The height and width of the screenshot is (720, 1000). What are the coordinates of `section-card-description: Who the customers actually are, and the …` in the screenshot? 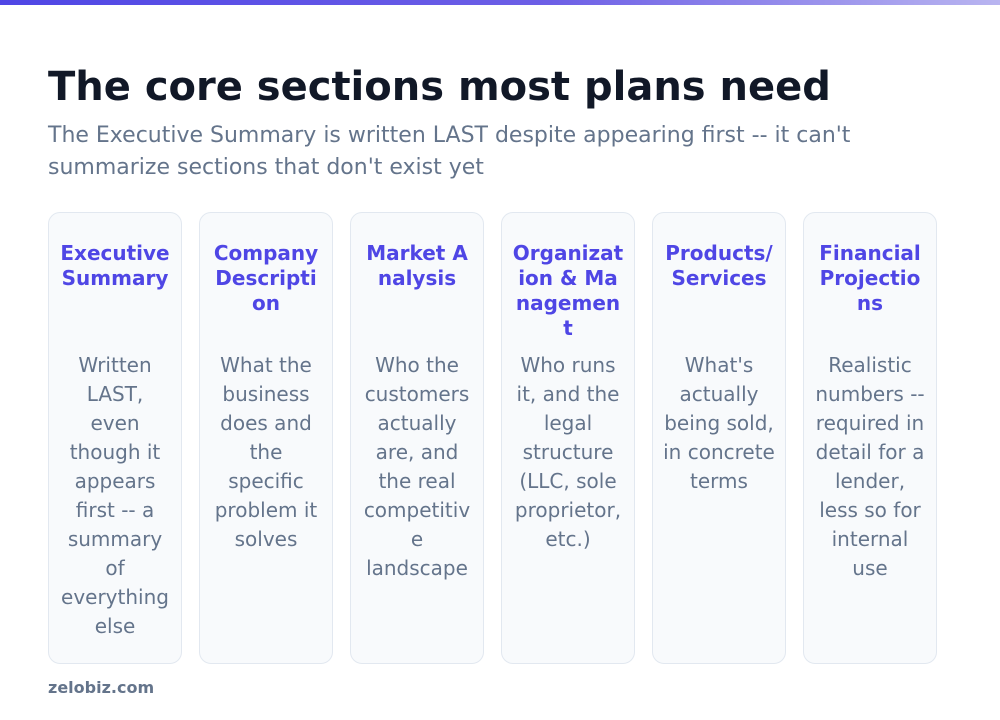 It's located at (417, 466).